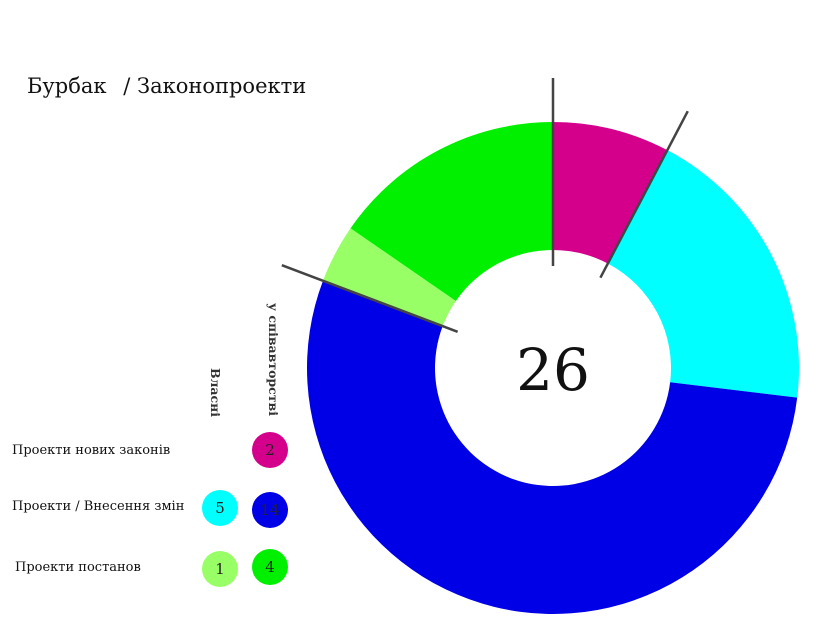  Describe the element at coordinates (221, 86) in the screenshot. I see `title-sub: Законопроекти` at that location.